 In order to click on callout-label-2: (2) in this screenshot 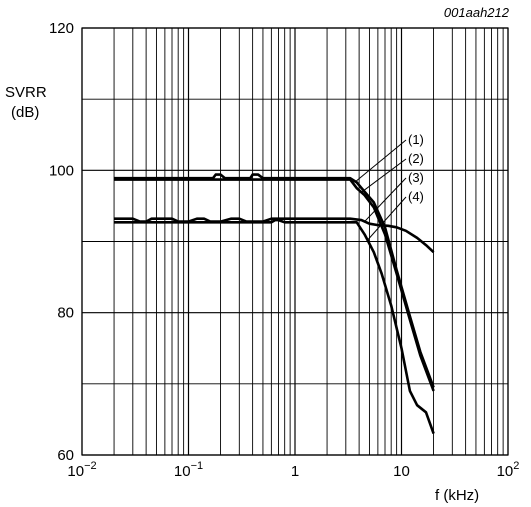, I will do `click(416, 158)`.